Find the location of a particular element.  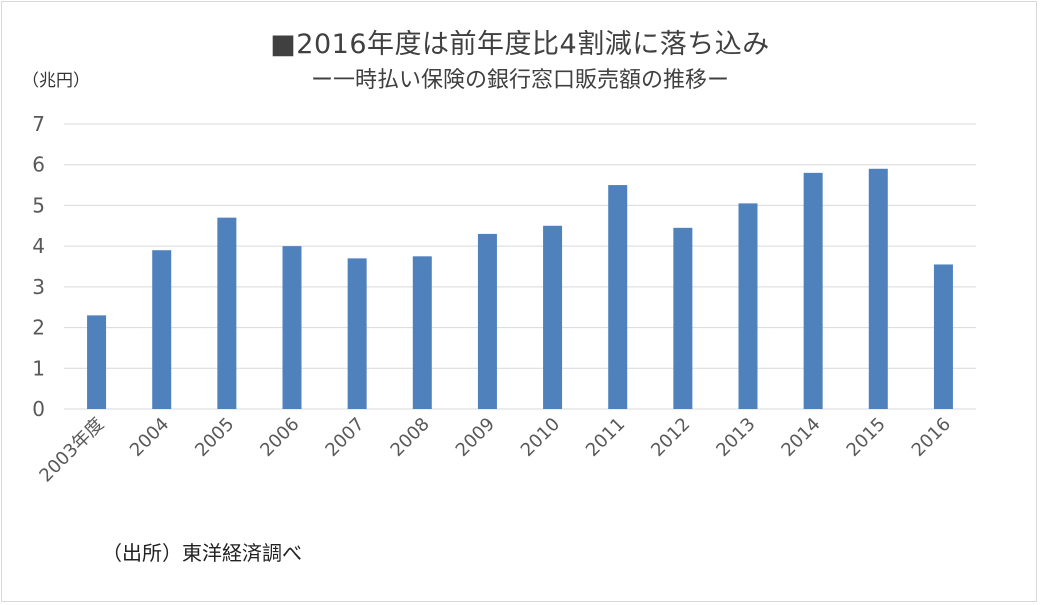

y-tick-label: 5 is located at coordinates (38, 205).